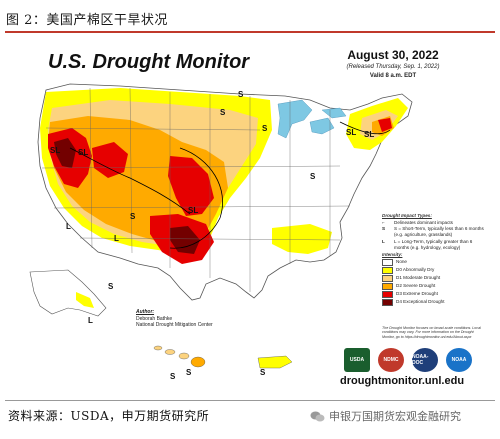  Describe the element at coordinates (145, 312) in the screenshot. I see `author-label: Author:` at that location.